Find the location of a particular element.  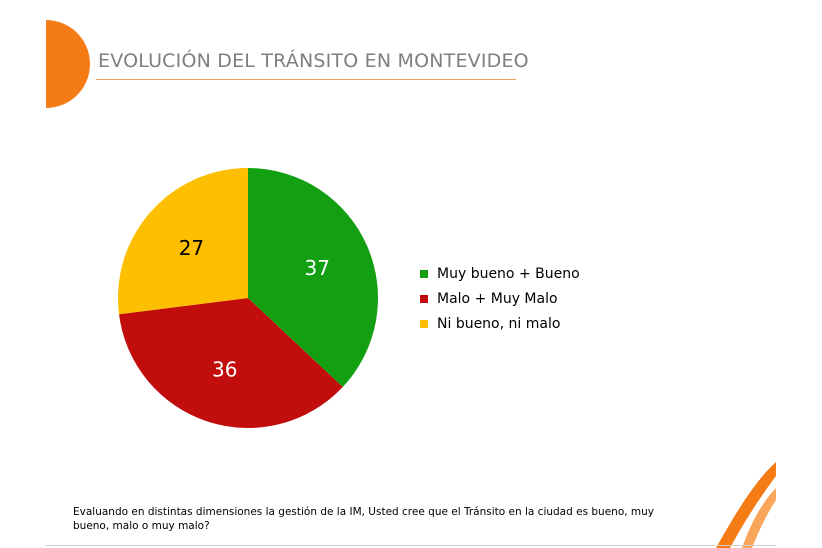

legend-label-2: Ni bueno, ni malo is located at coordinates (499, 323).